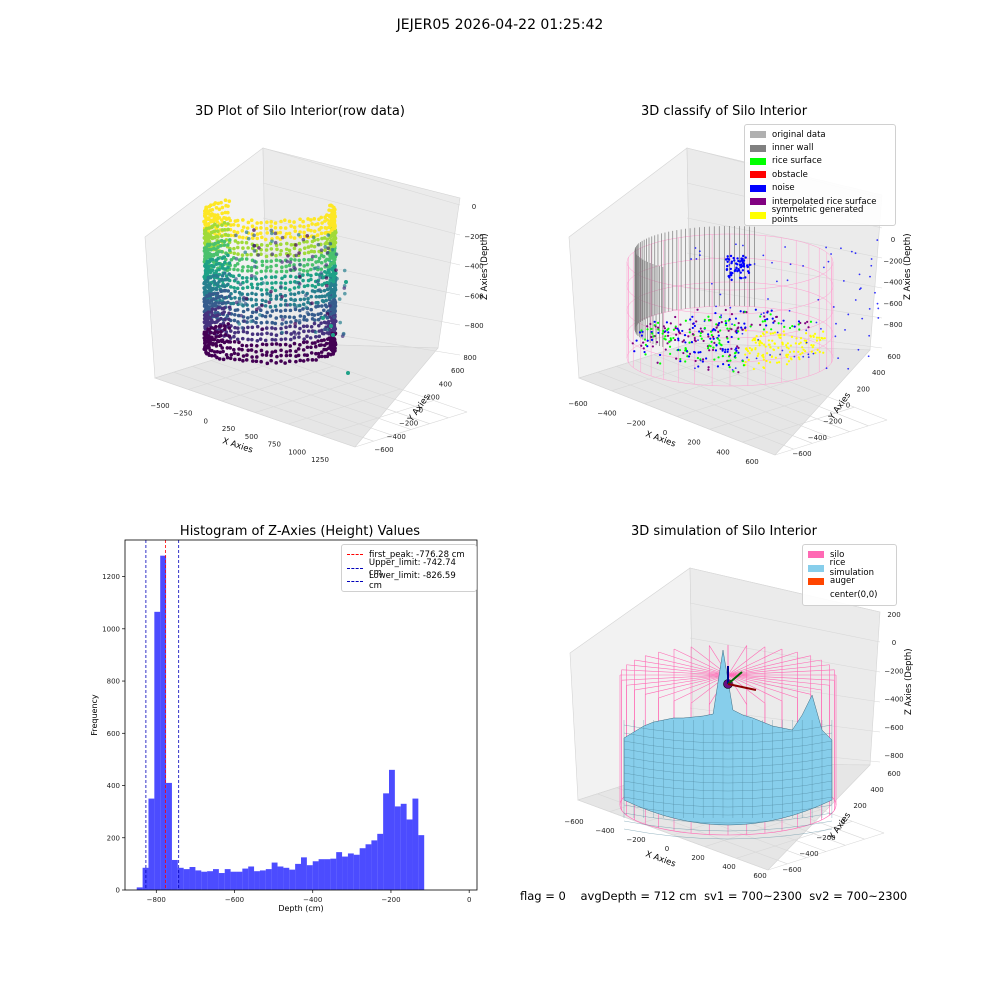 The image size is (1000, 1000). I want to click on panel2-y-tick: −400, so click(817, 438).